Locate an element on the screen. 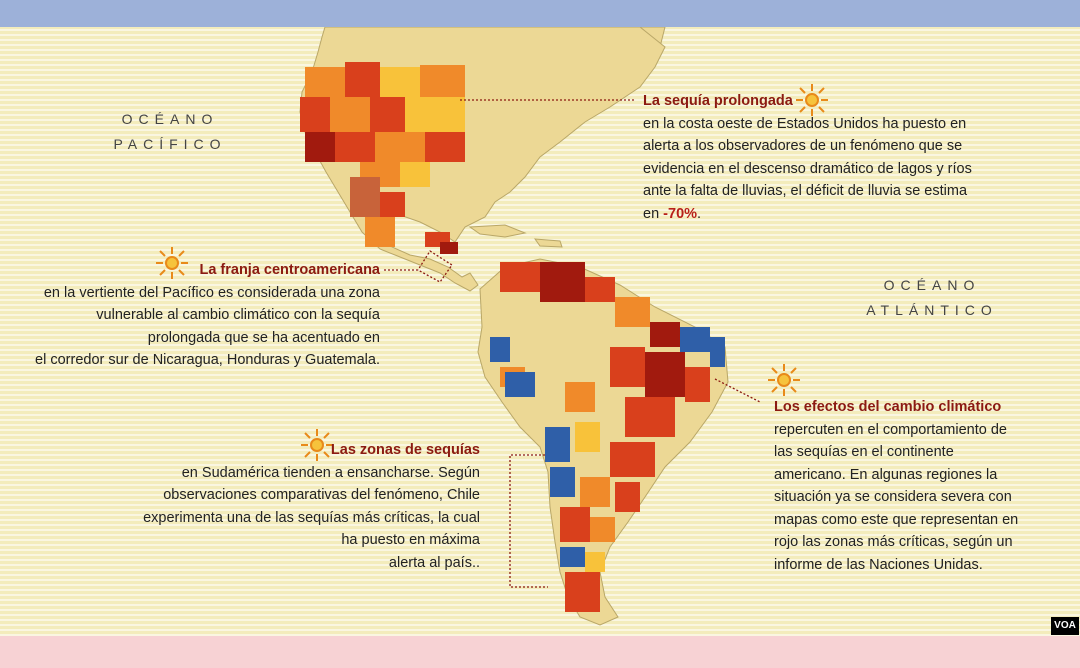  callout-climate-effects-title: Los efectos del cambio climático is located at coordinates (888, 407).